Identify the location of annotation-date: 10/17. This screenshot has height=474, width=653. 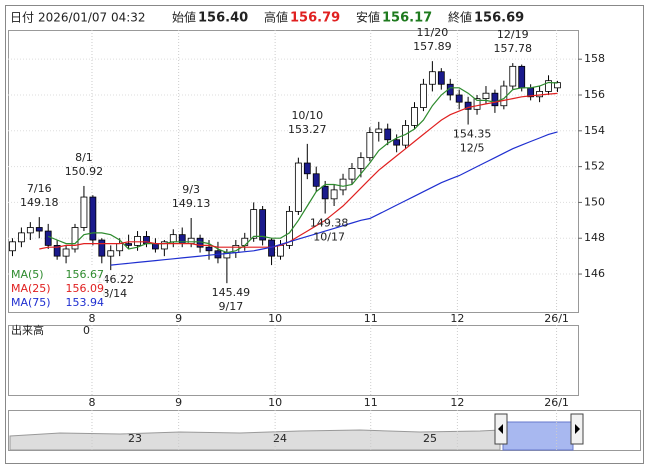
(329, 237).